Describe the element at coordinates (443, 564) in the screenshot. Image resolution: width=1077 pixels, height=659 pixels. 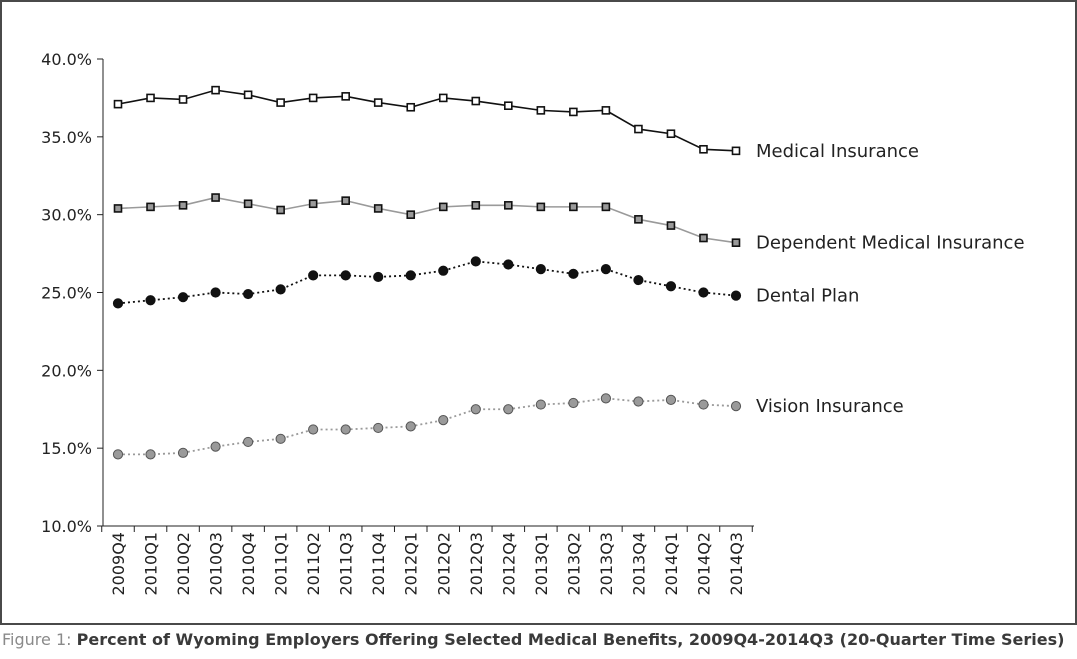
I see `x-tick-label: 2012Q2` at that location.